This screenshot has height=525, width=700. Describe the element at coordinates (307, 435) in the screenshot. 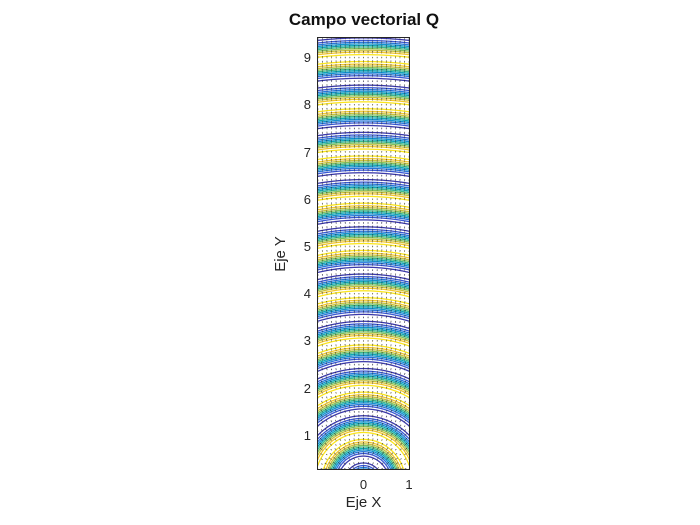

I see `y-tick-label: 1` at that location.